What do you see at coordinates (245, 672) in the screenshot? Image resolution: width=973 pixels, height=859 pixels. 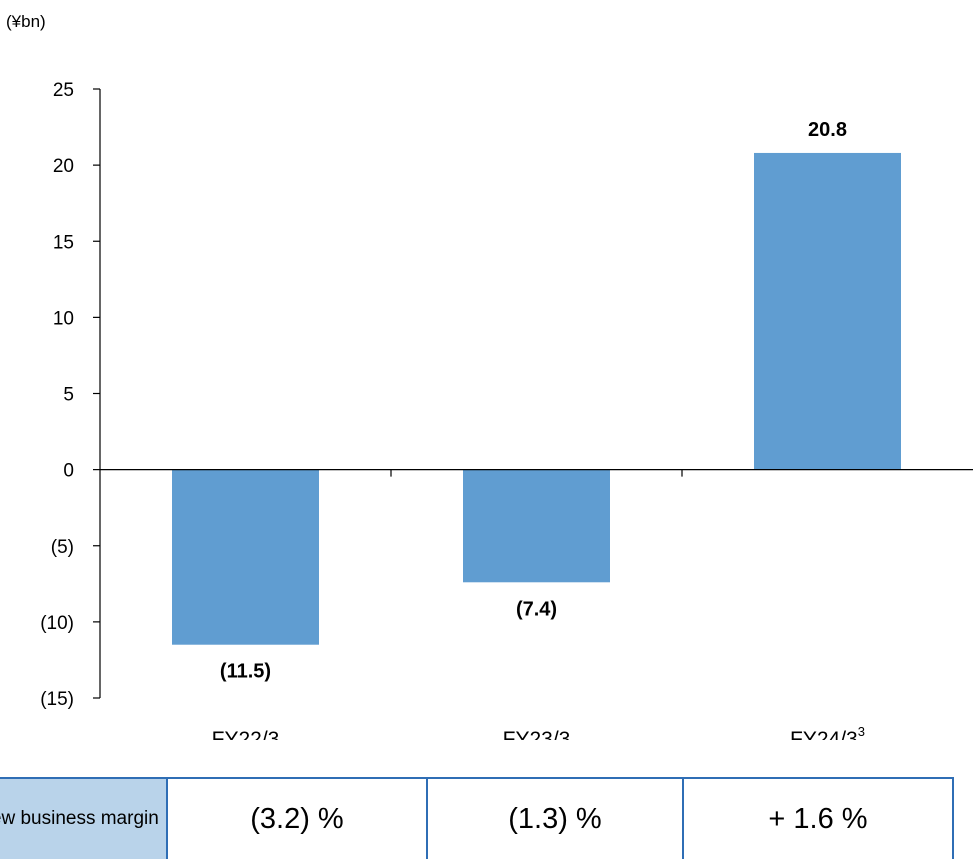 I see `data-label: (11.5)` at bounding box center [245, 672].